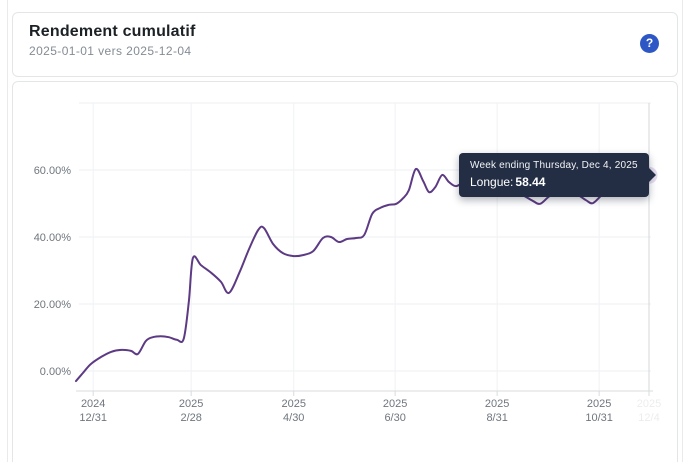 The width and height of the screenshot is (690, 462). What do you see at coordinates (530, 182) in the screenshot?
I see `tooltip-value: 58.44` at bounding box center [530, 182].